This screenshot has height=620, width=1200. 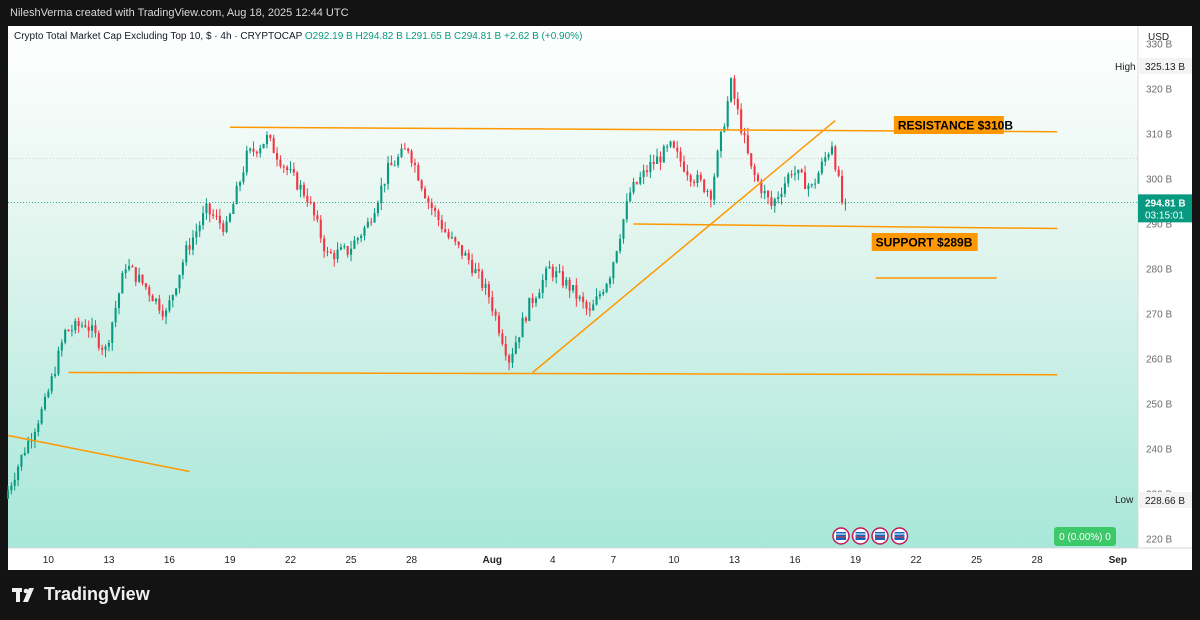 What do you see at coordinates (795, 560) in the screenshot?
I see `x-tick-label: 16` at bounding box center [795, 560].